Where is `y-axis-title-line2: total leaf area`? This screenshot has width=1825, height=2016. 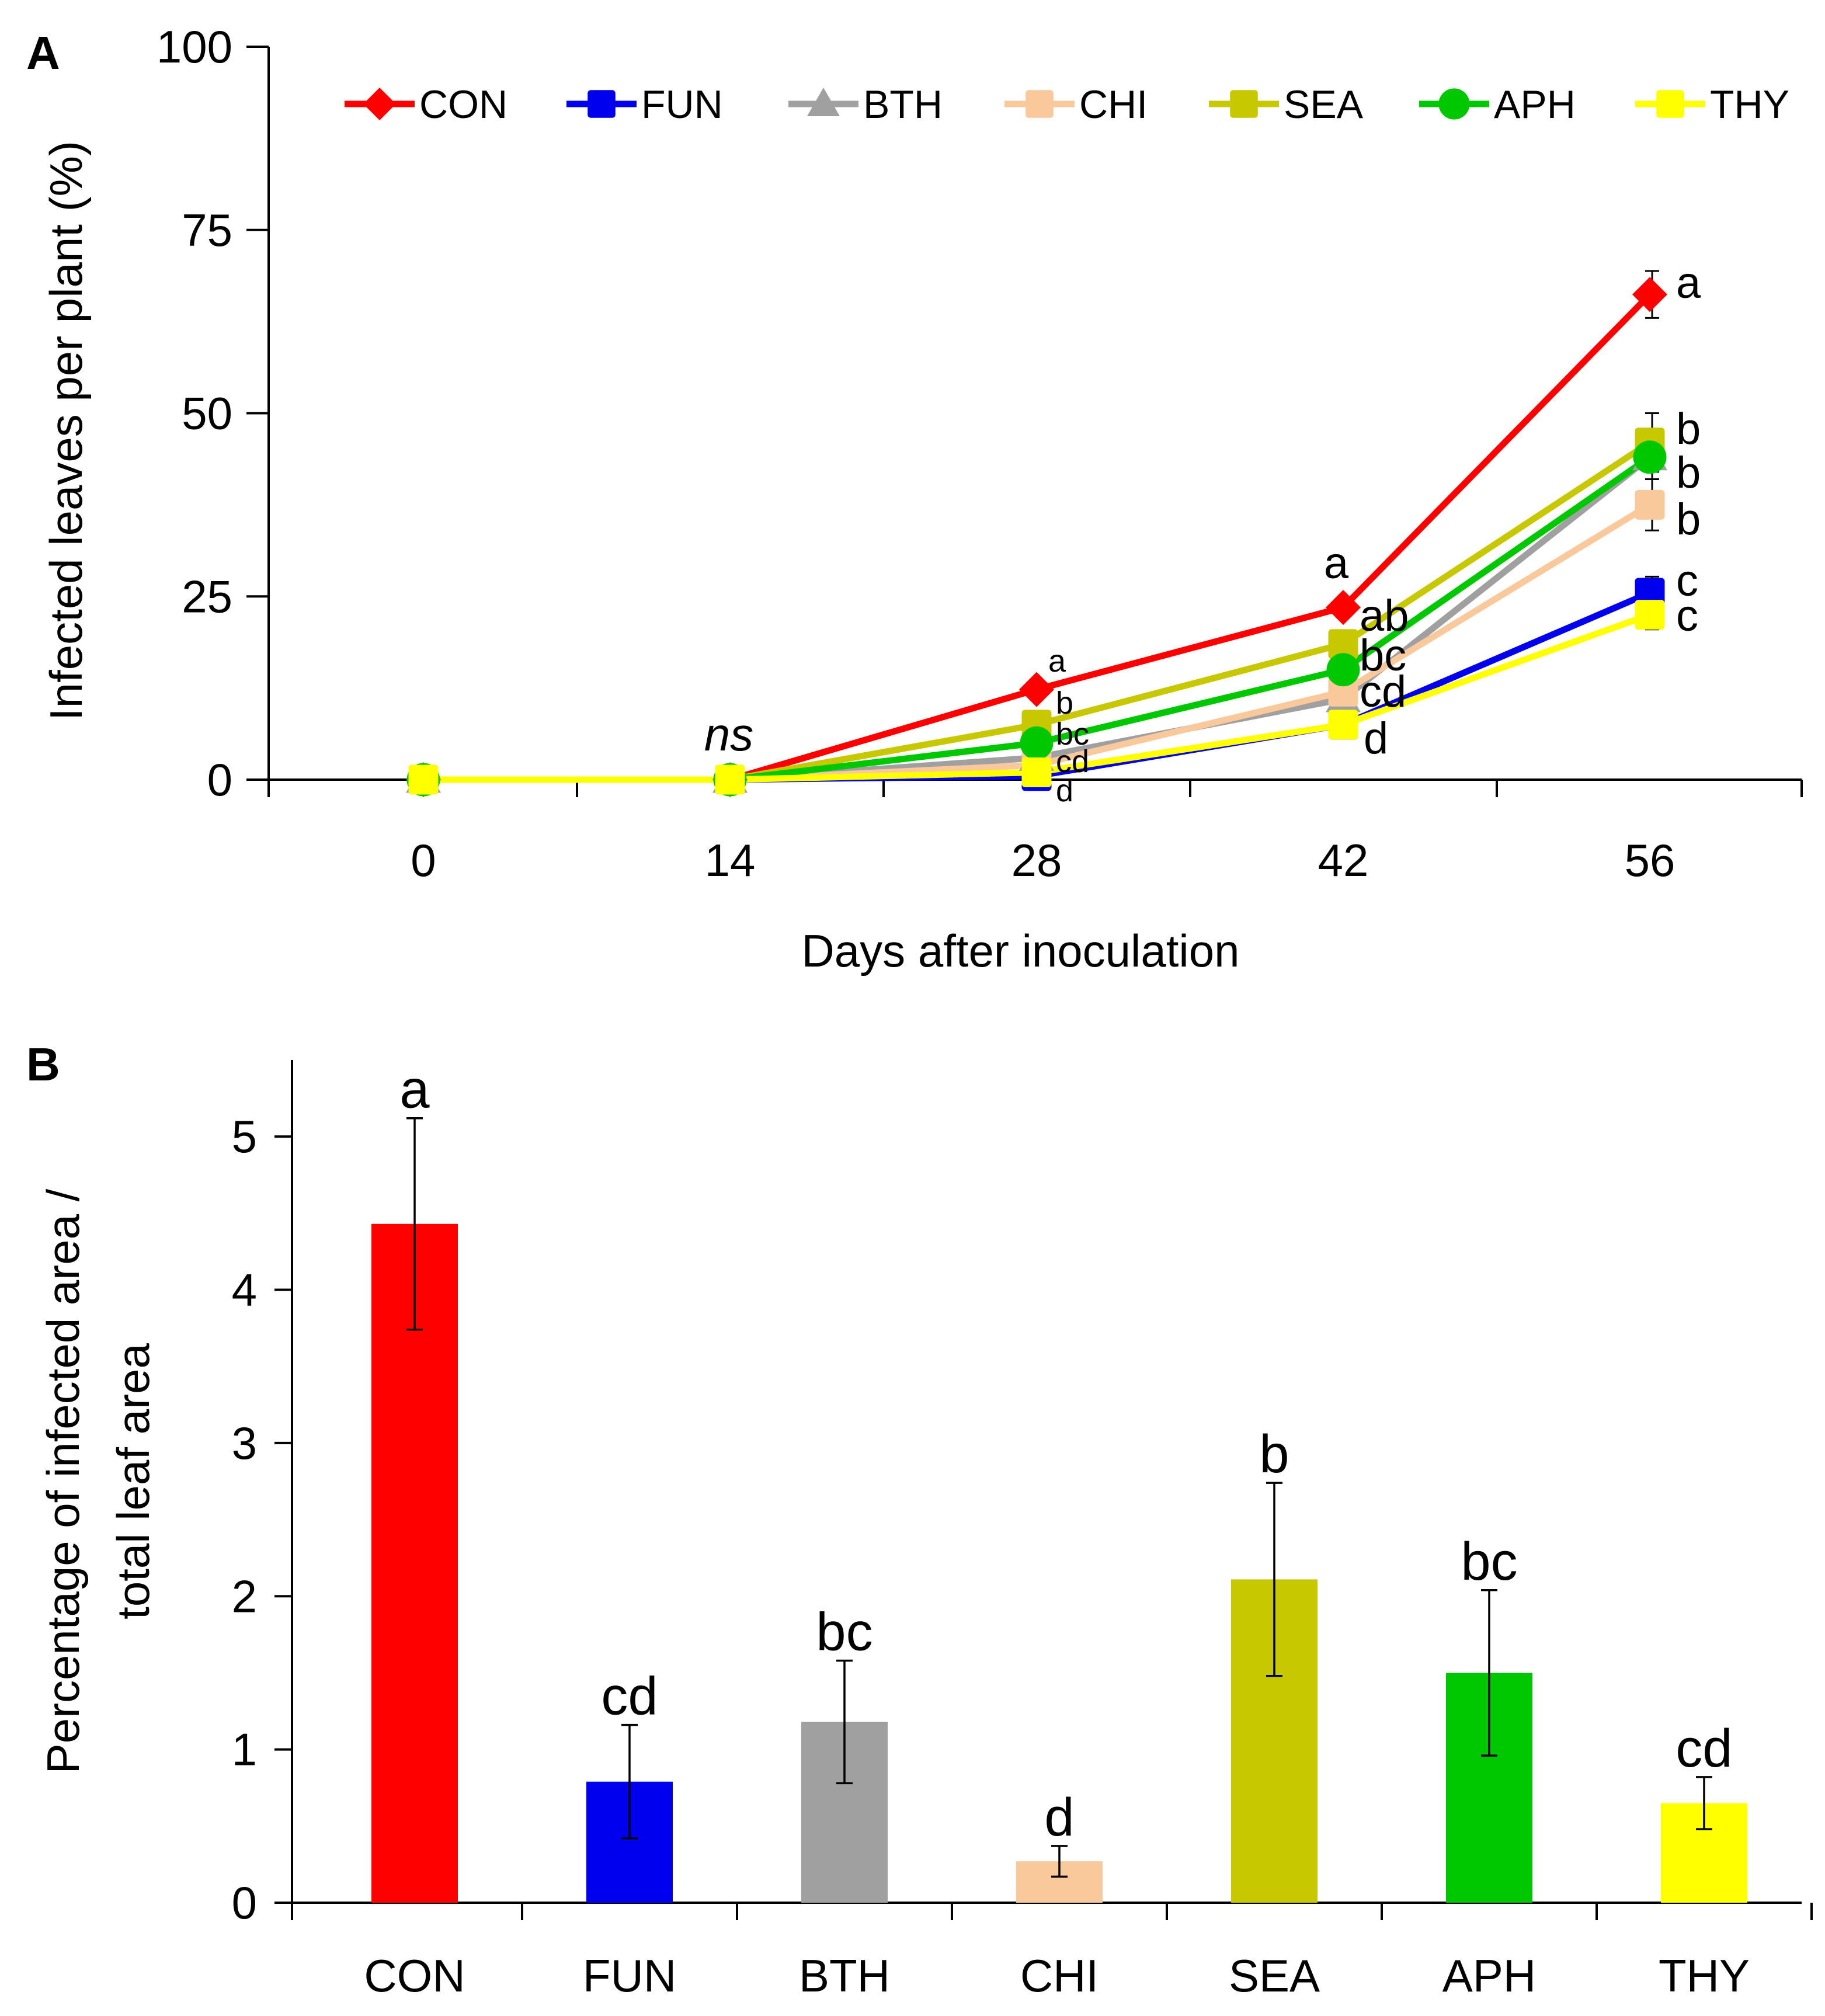 y-axis-title-line2: total leaf area is located at coordinates (133, 1481).